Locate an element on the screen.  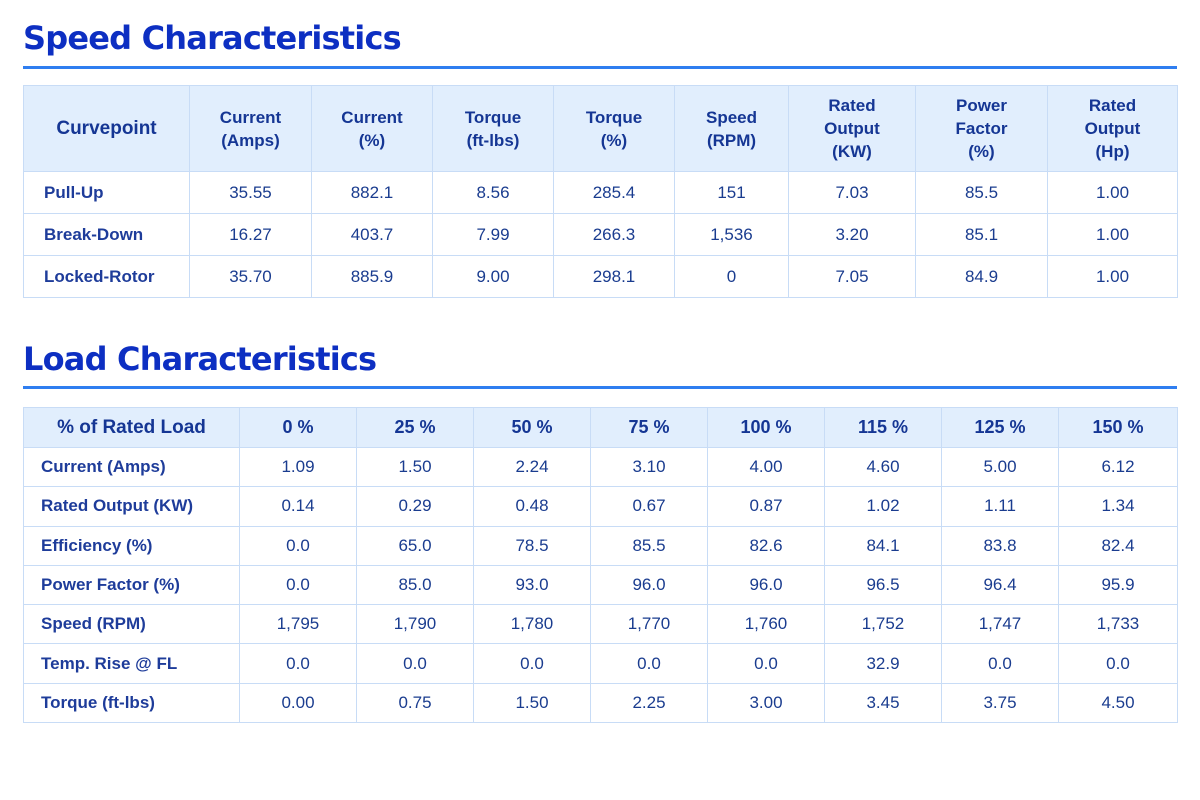
table-cell: 0.14 is located at coordinates (298, 506).